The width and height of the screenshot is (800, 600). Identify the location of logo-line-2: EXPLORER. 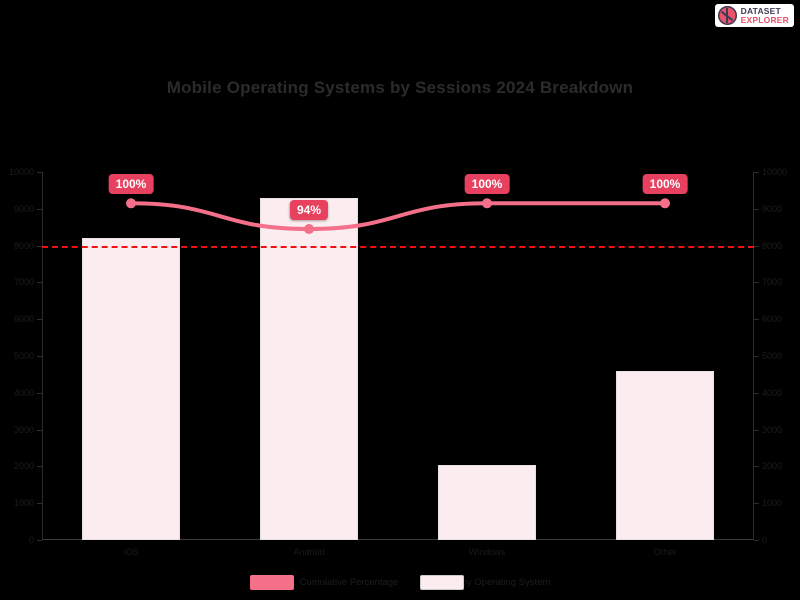
(764, 19).